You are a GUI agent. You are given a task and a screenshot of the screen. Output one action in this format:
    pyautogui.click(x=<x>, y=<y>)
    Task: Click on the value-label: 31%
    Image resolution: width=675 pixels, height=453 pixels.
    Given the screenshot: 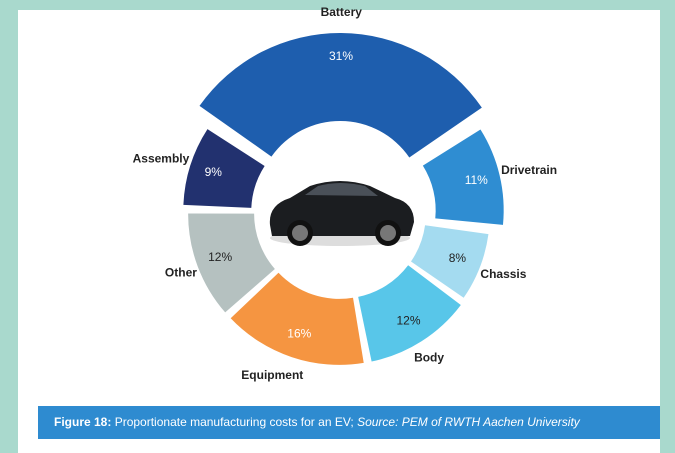 What is the action you would take?
    pyautogui.click(x=341, y=56)
    